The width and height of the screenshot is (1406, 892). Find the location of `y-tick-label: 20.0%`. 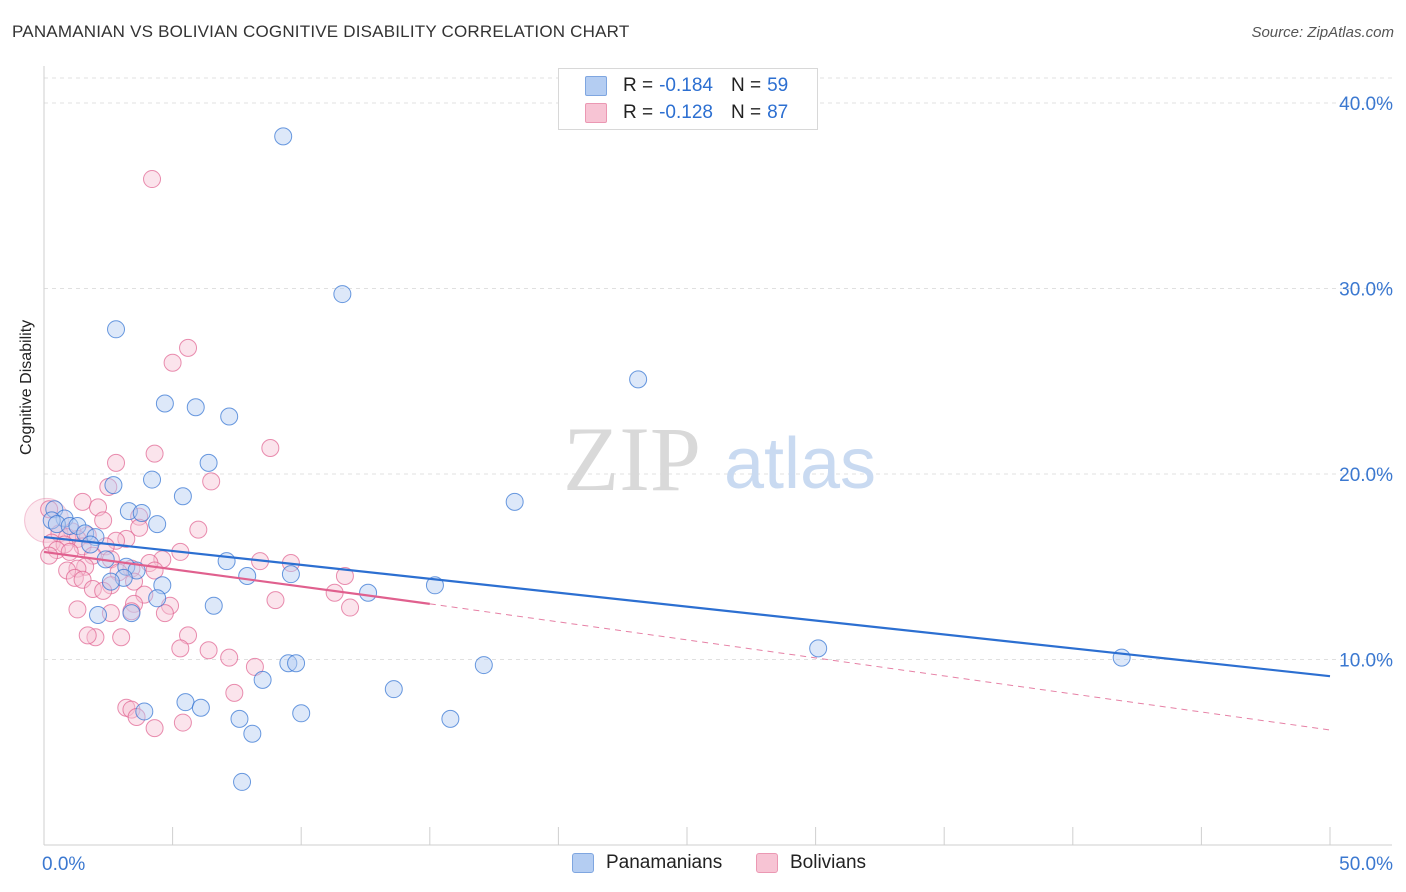

y-tick-label: 20.0% is located at coordinates (1366, 475).